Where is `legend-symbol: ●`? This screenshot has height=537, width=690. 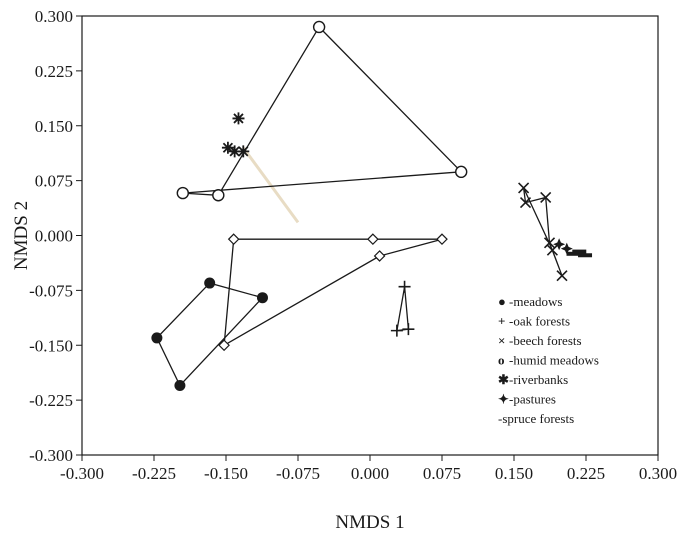
legend-symbol: ● is located at coordinates (502, 301).